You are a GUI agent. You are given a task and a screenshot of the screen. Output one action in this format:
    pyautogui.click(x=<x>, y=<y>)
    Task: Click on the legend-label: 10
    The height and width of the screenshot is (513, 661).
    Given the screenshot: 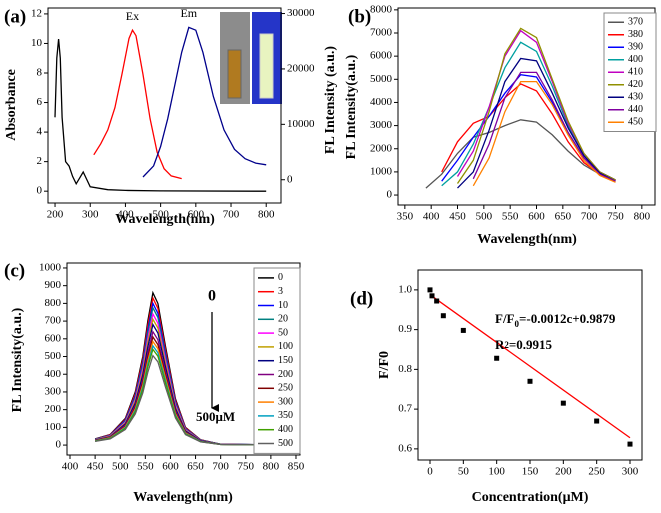 What is the action you would take?
    pyautogui.click(x=283, y=305)
    